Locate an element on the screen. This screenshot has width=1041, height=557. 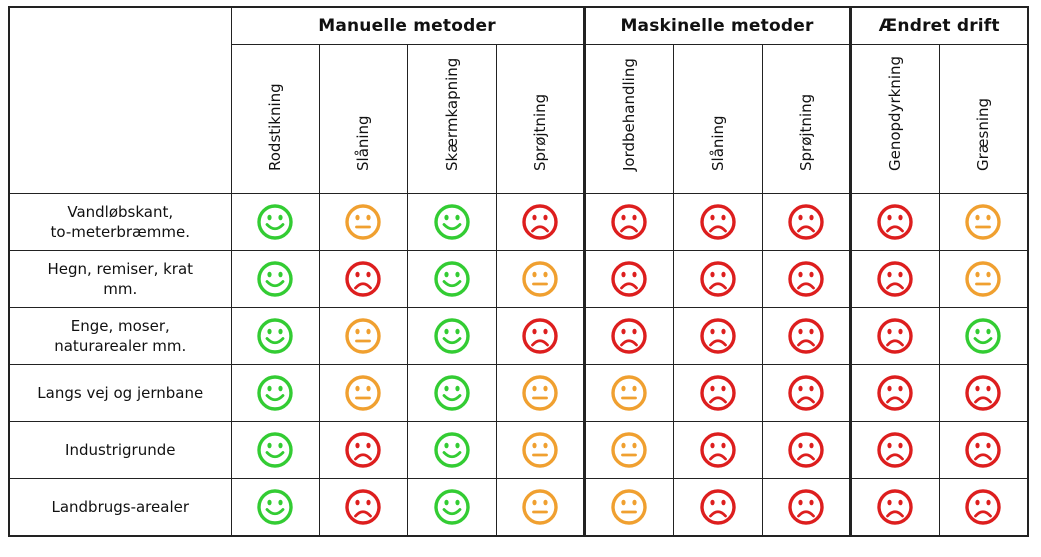
row-label-line: Vandløbskant, is located at coordinates (120, 212).